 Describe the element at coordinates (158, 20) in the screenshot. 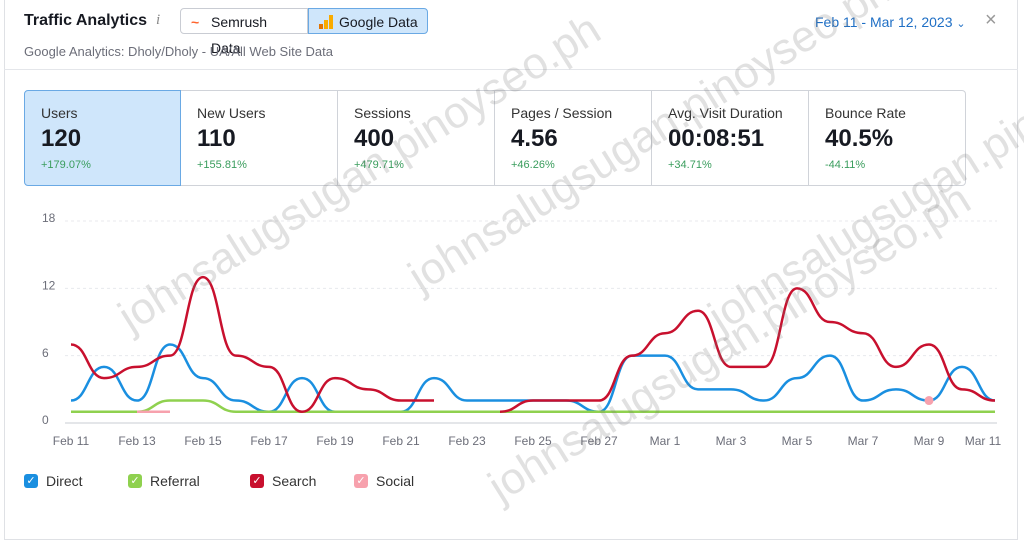

I see `info-icon: i` at that location.